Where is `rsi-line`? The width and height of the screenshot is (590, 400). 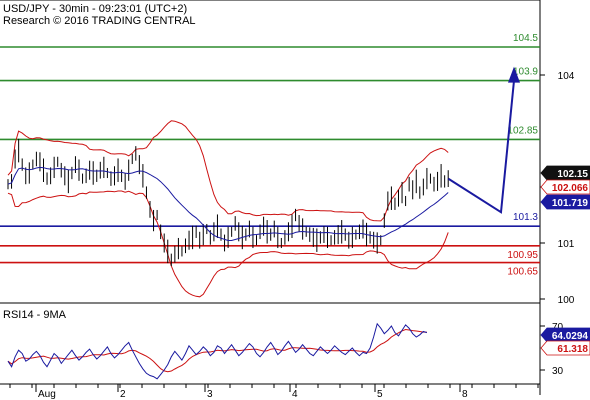 rsi-line is located at coordinates (217, 351).